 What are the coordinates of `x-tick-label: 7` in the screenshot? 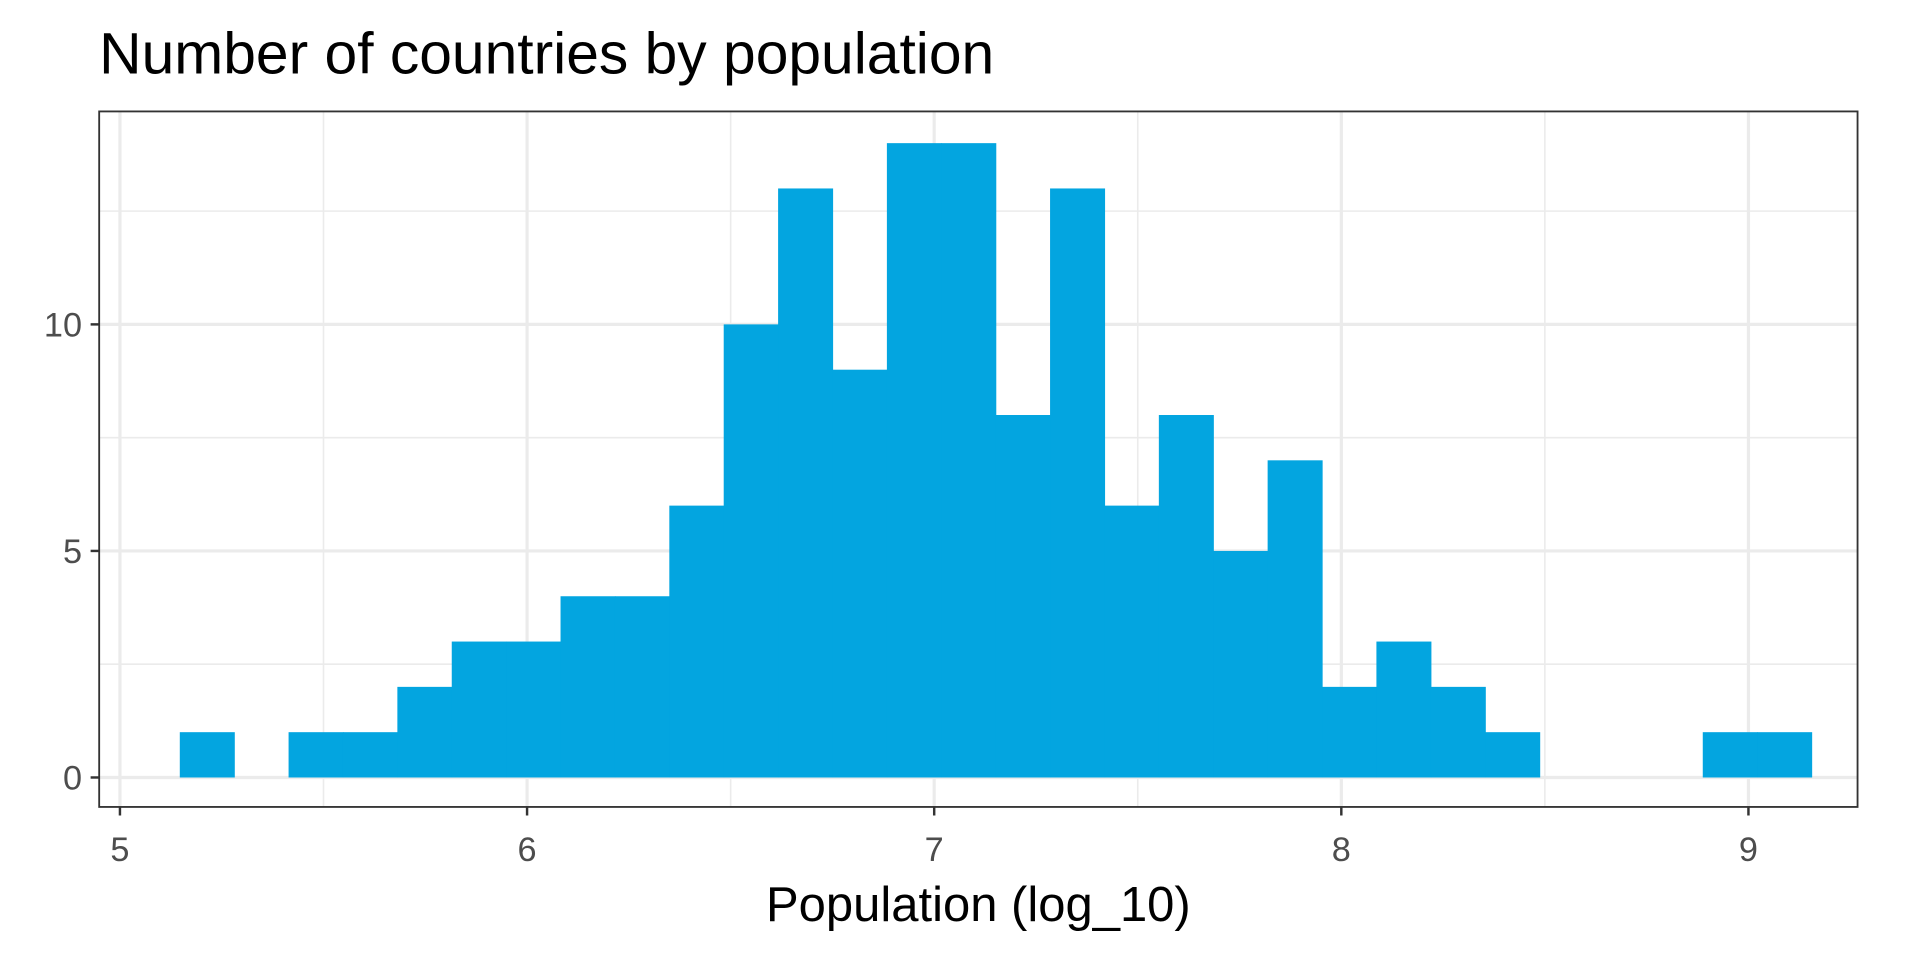 It's located at (934, 850).